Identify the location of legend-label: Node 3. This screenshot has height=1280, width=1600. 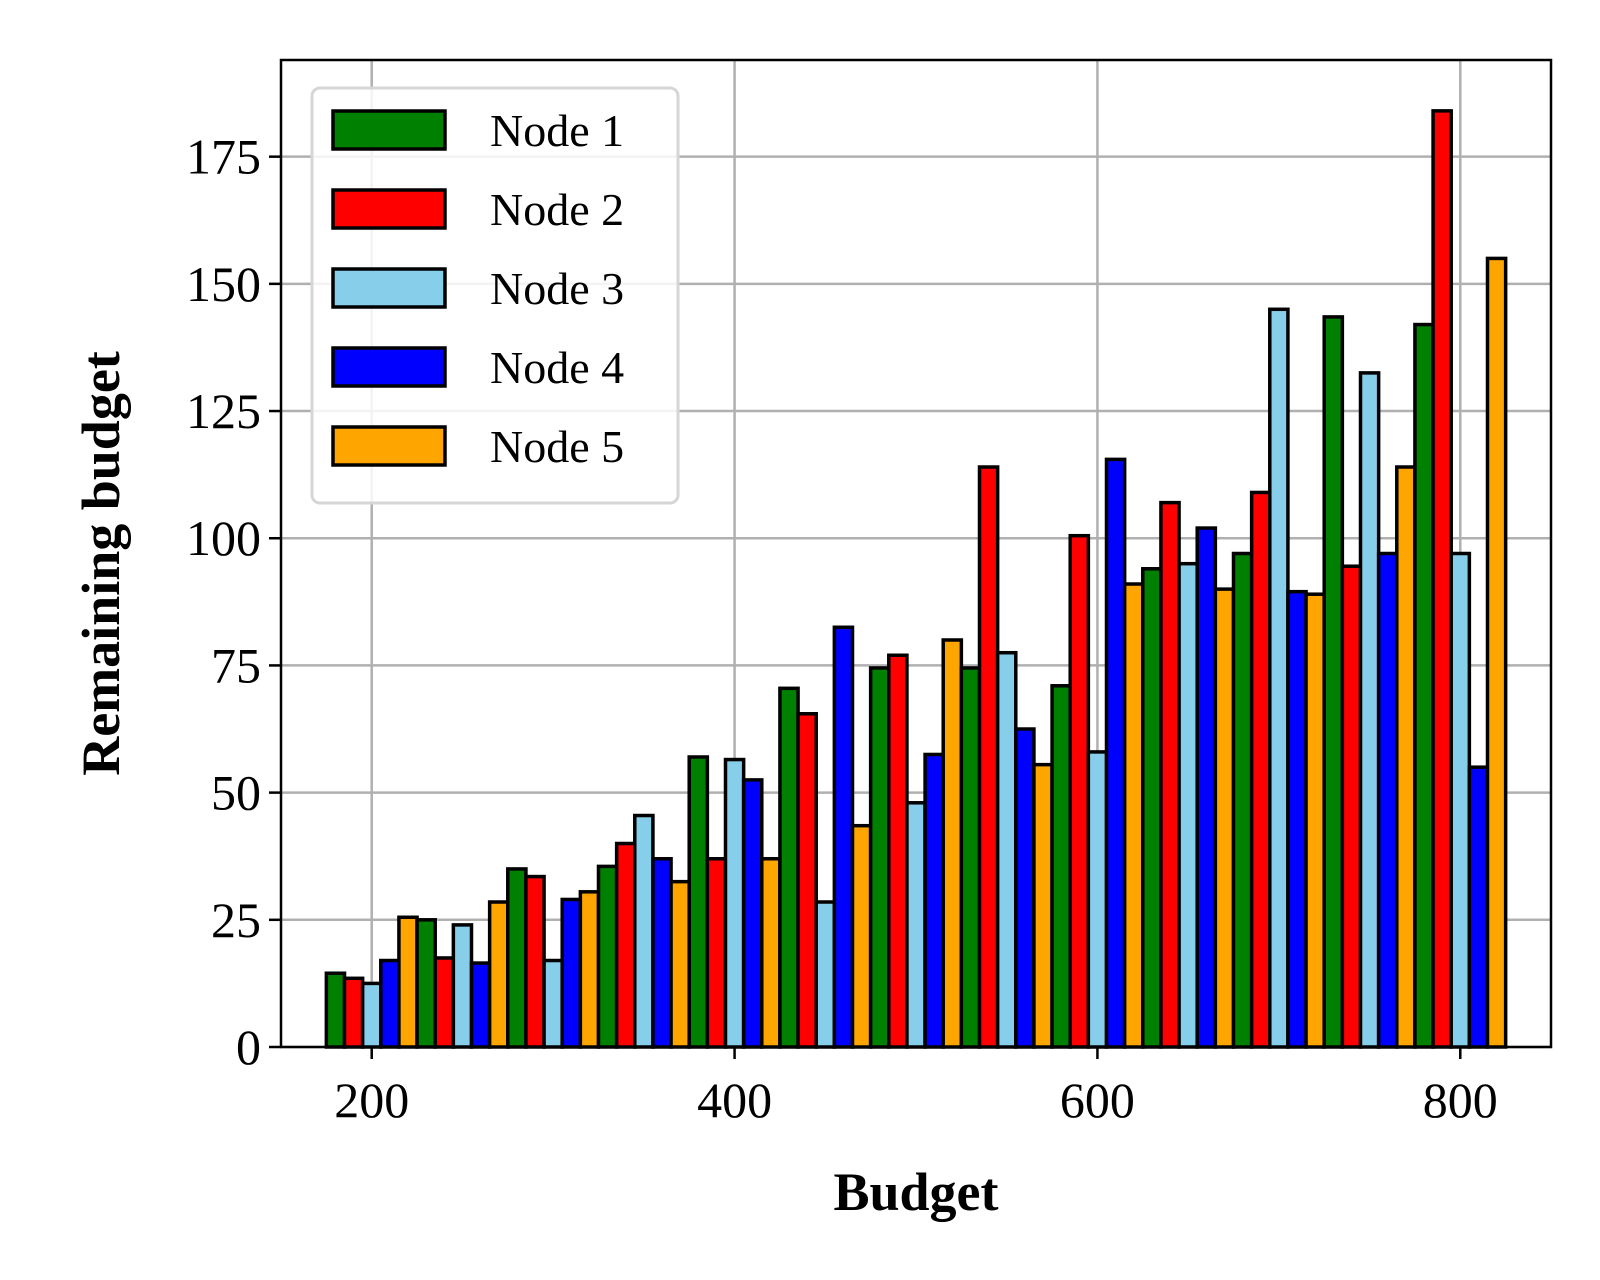
(557, 288).